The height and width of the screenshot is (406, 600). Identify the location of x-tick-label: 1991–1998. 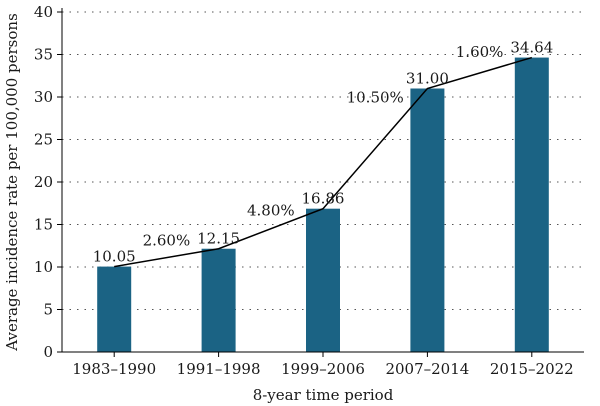
(219, 369).